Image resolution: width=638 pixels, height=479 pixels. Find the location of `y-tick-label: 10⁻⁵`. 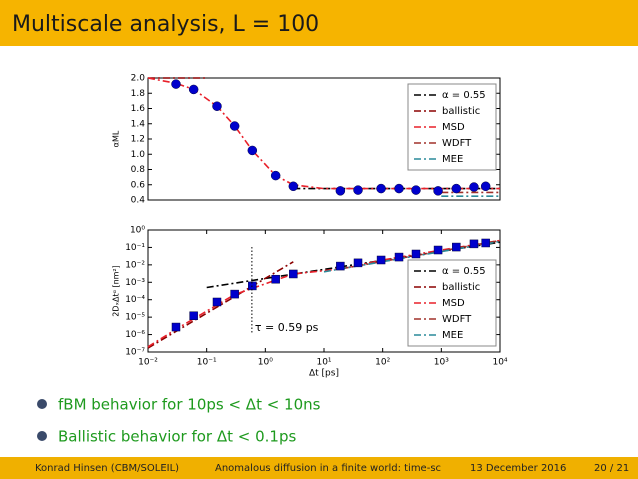

y-tick-label: 10⁻⁵ is located at coordinates (135, 318).